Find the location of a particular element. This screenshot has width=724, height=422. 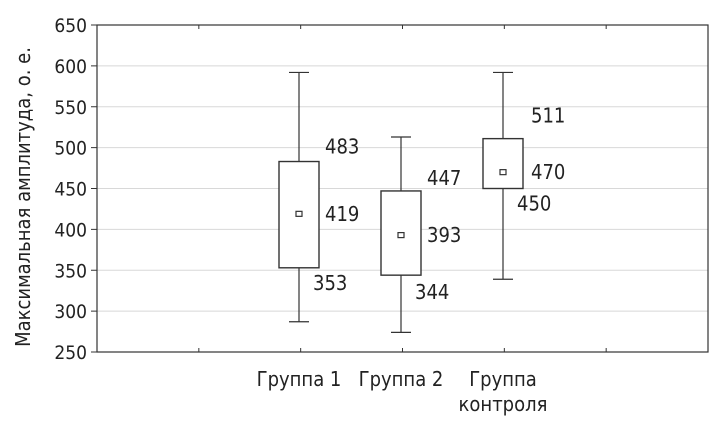

y-axis-title: Максимальная амплитуда, о. е. is located at coordinates (23, 197).